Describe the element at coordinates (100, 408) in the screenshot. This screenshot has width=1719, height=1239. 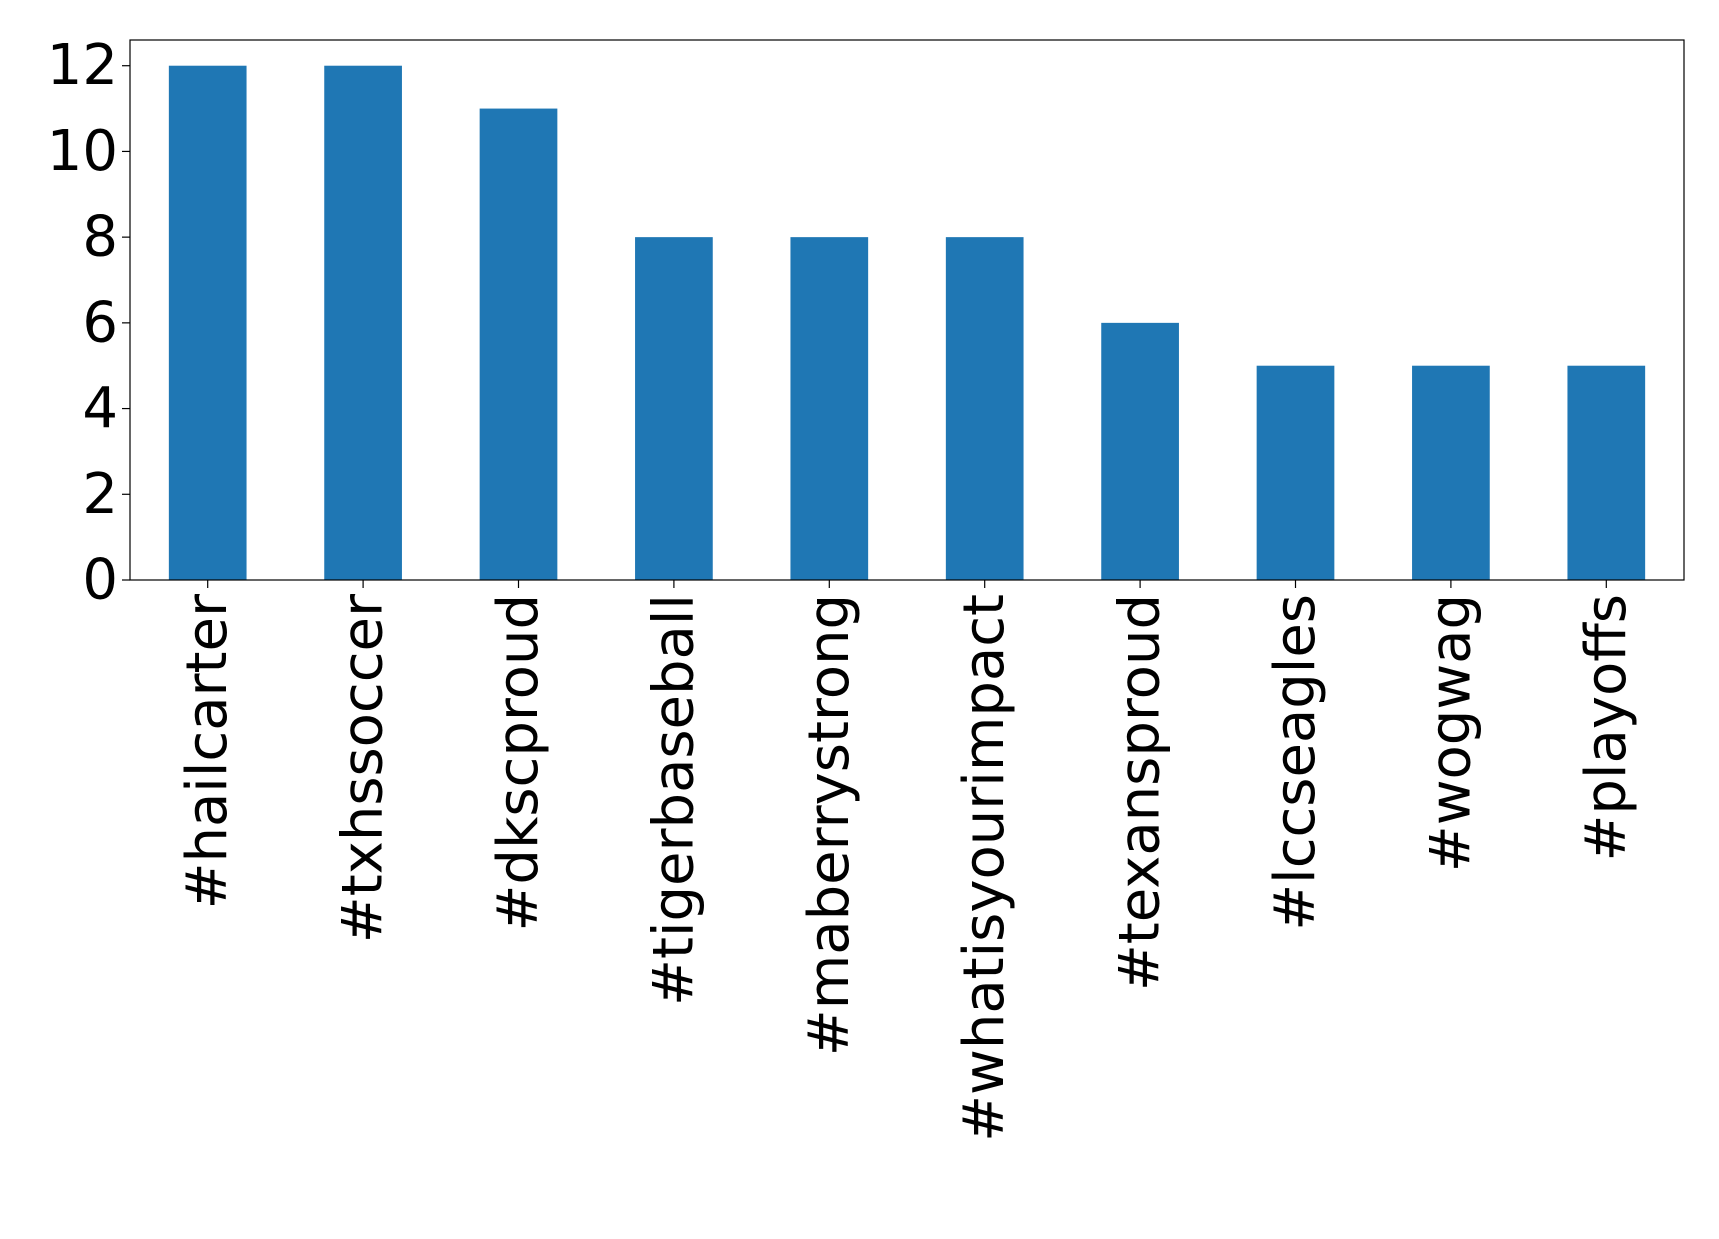
I see `y-tick-label: 4` at that location.